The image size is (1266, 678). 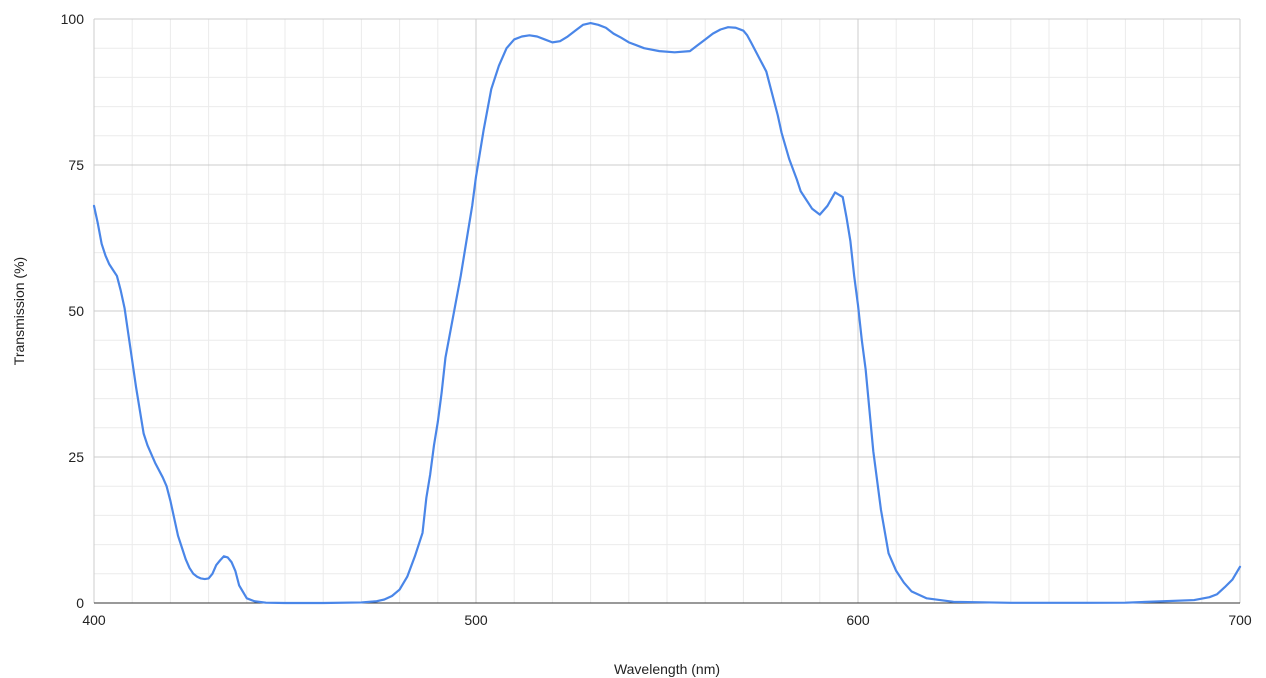 What do you see at coordinates (667, 620) in the screenshot?
I see `x-tick-labels: 400 500 600 700` at bounding box center [667, 620].